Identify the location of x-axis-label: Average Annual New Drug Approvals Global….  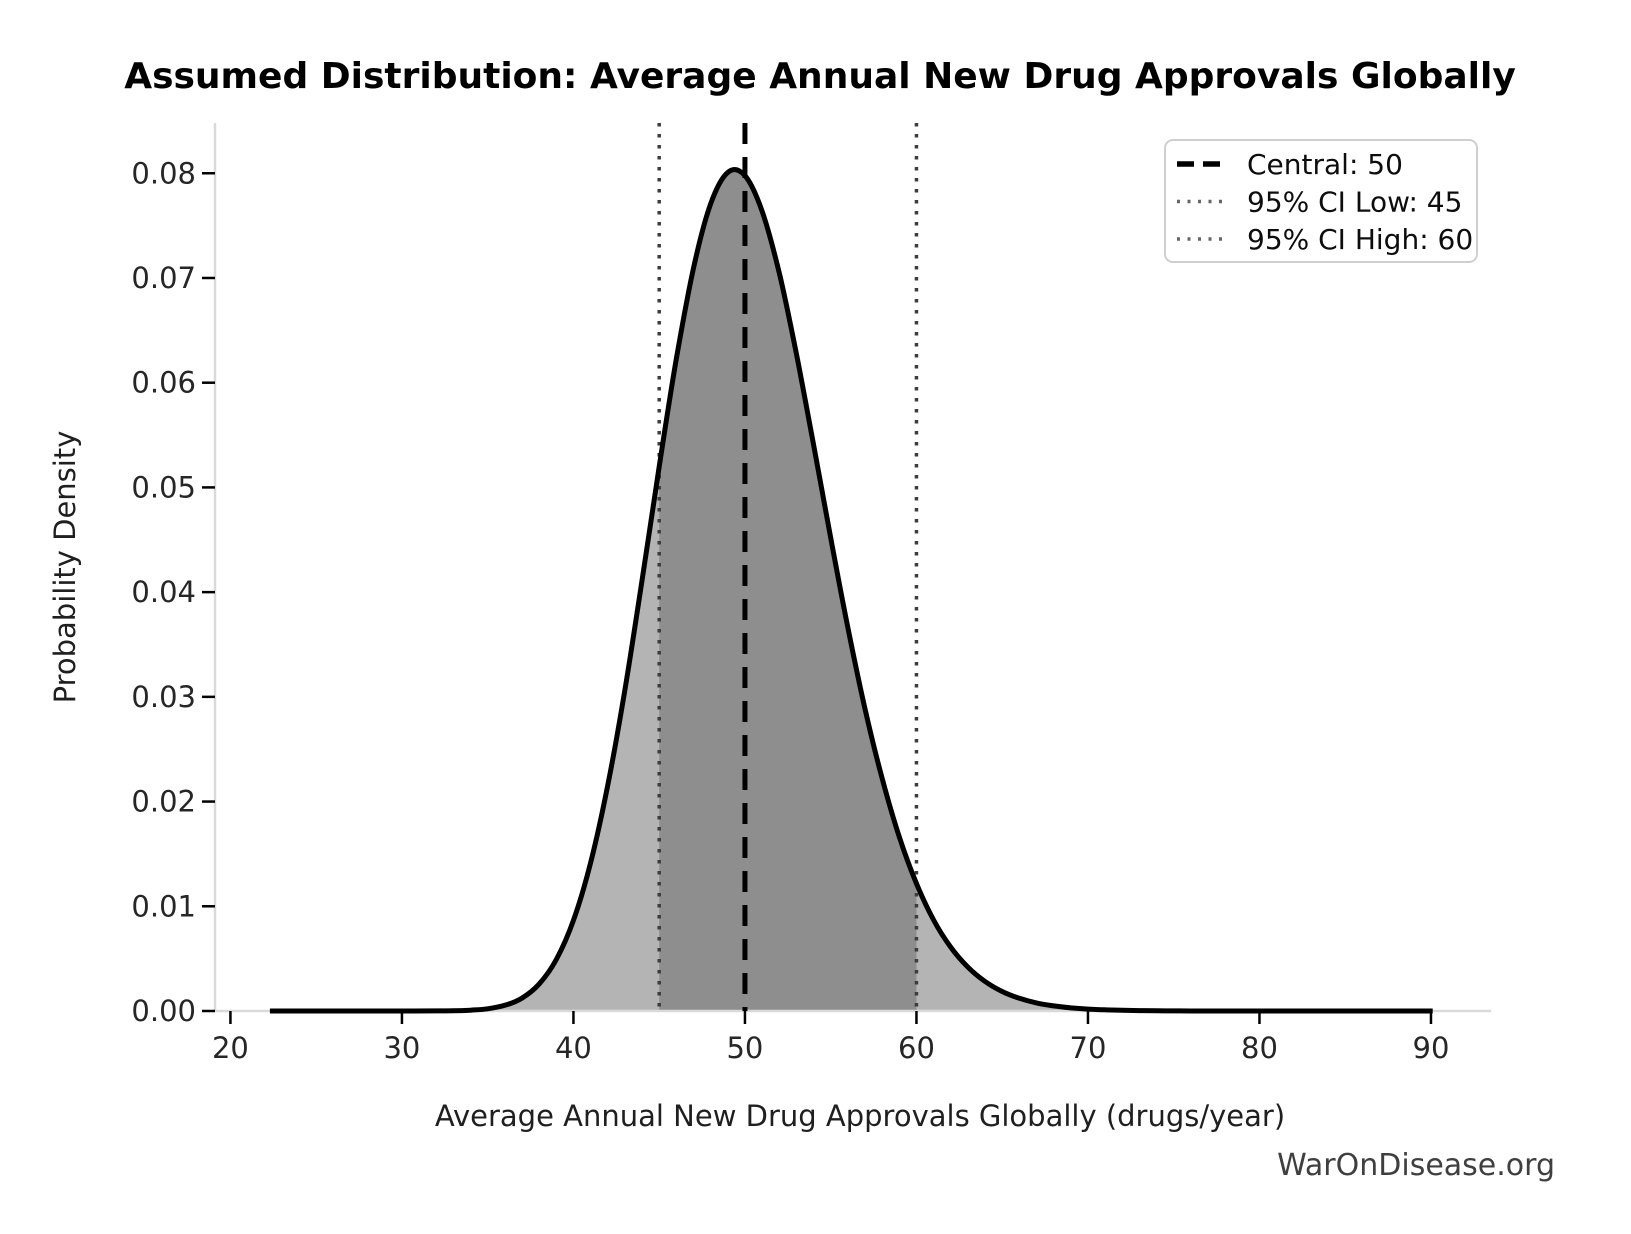
(860, 1116).